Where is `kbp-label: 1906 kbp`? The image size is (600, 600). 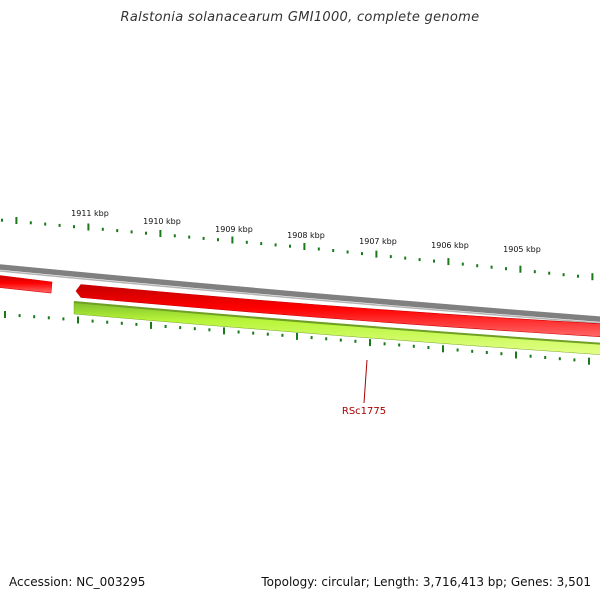
kbp-label: 1906 kbp is located at coordinates (450, 245).